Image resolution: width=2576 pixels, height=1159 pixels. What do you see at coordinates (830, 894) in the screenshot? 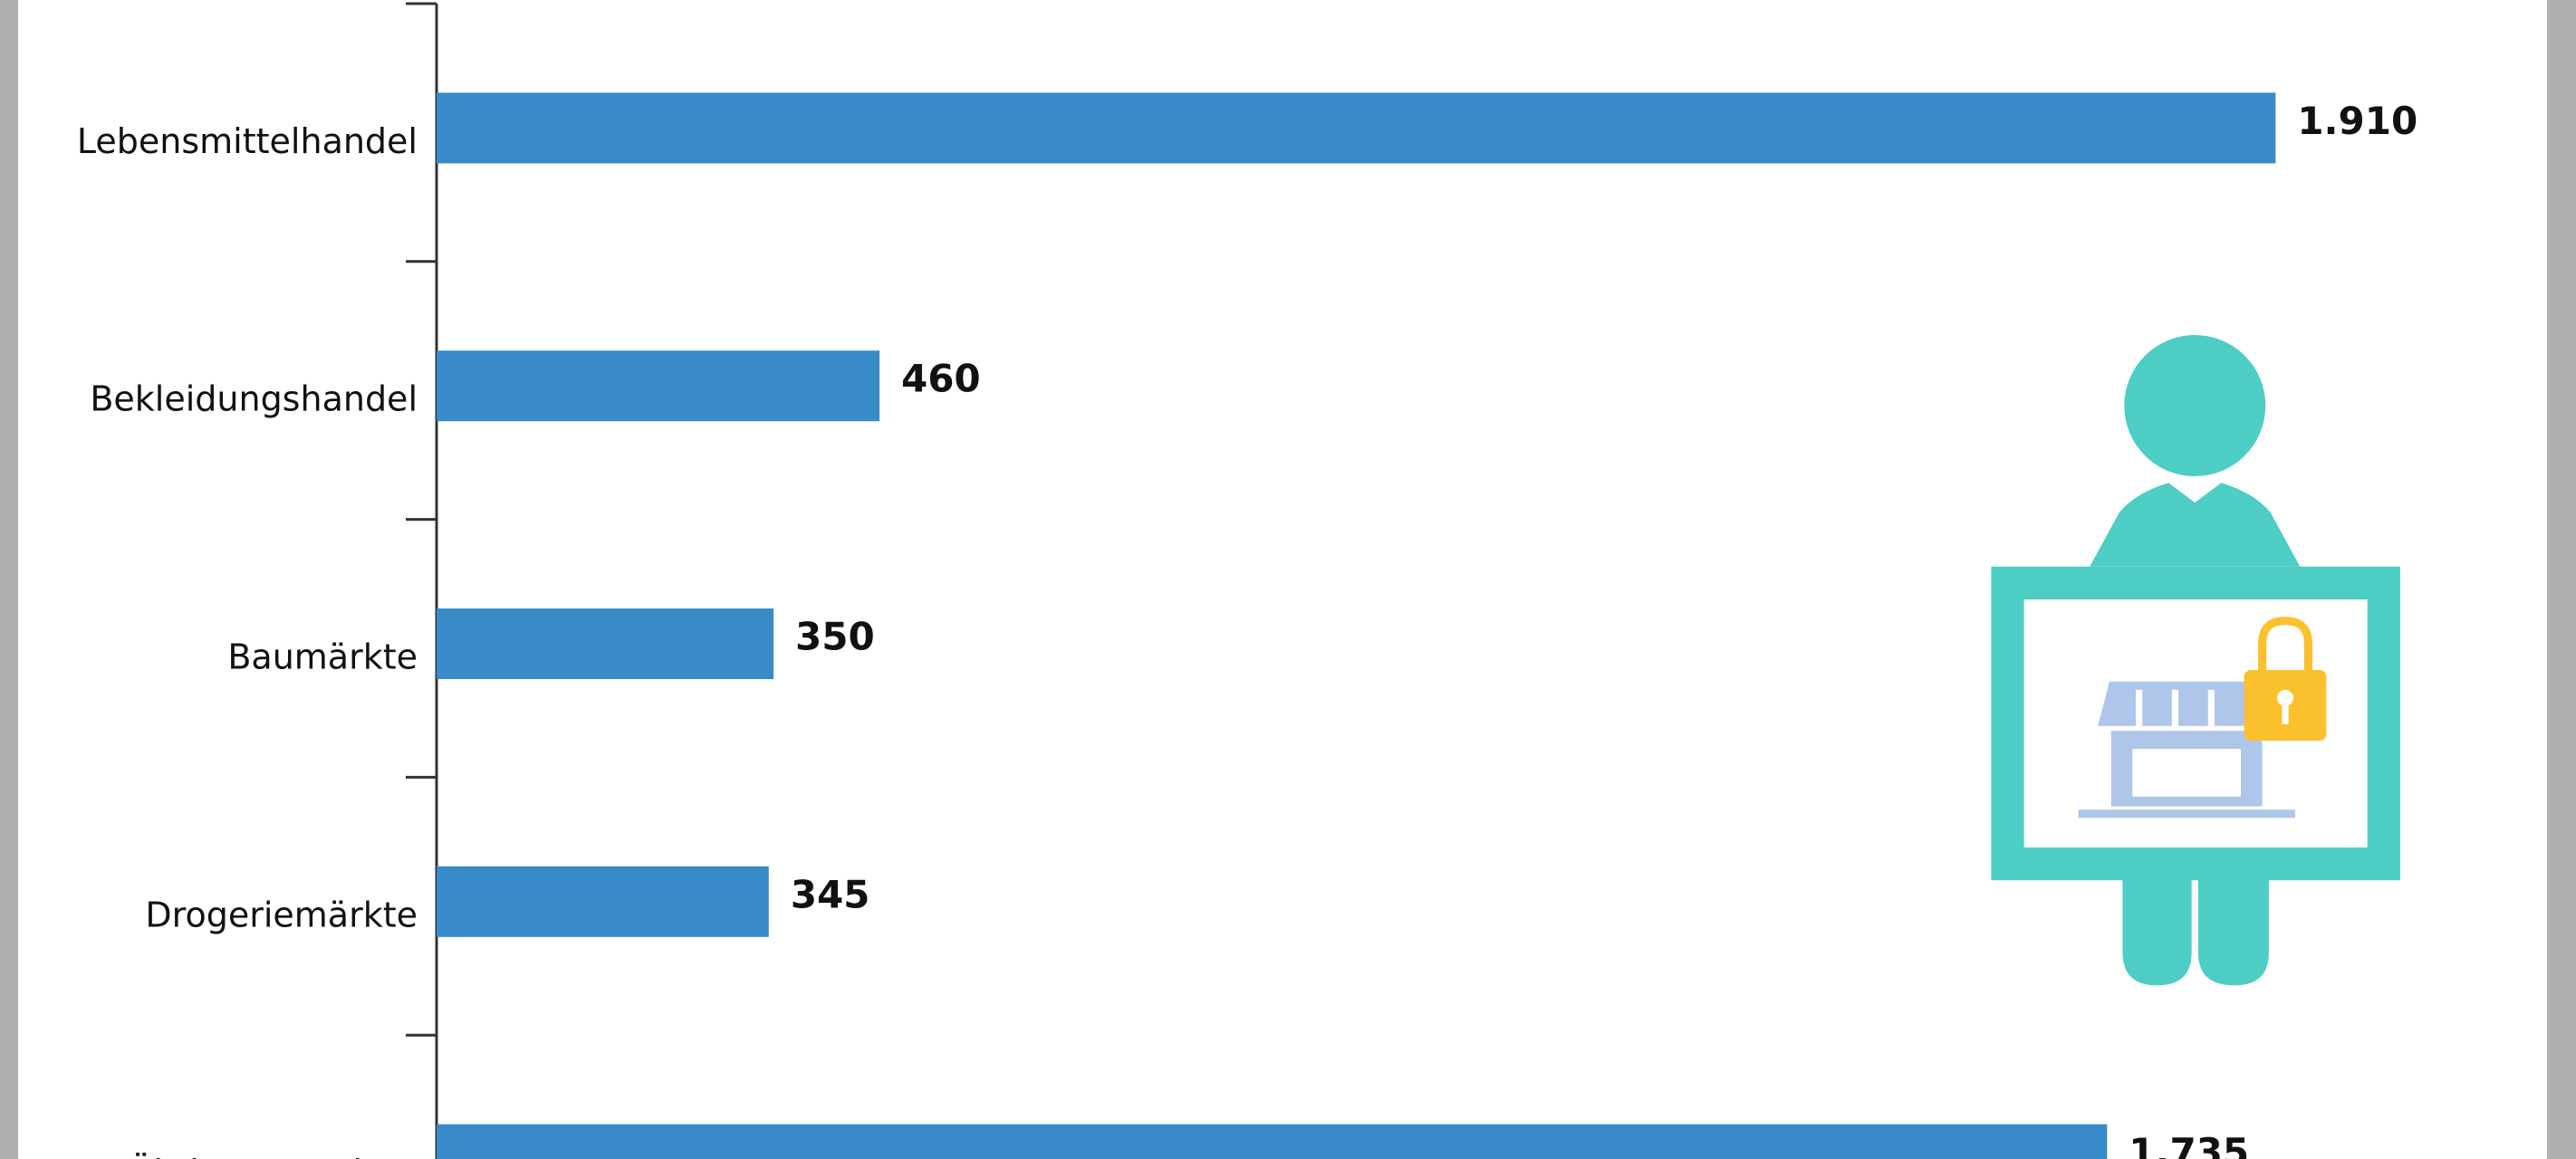
I see `value-label: 345` at bounding box center [830, 894].